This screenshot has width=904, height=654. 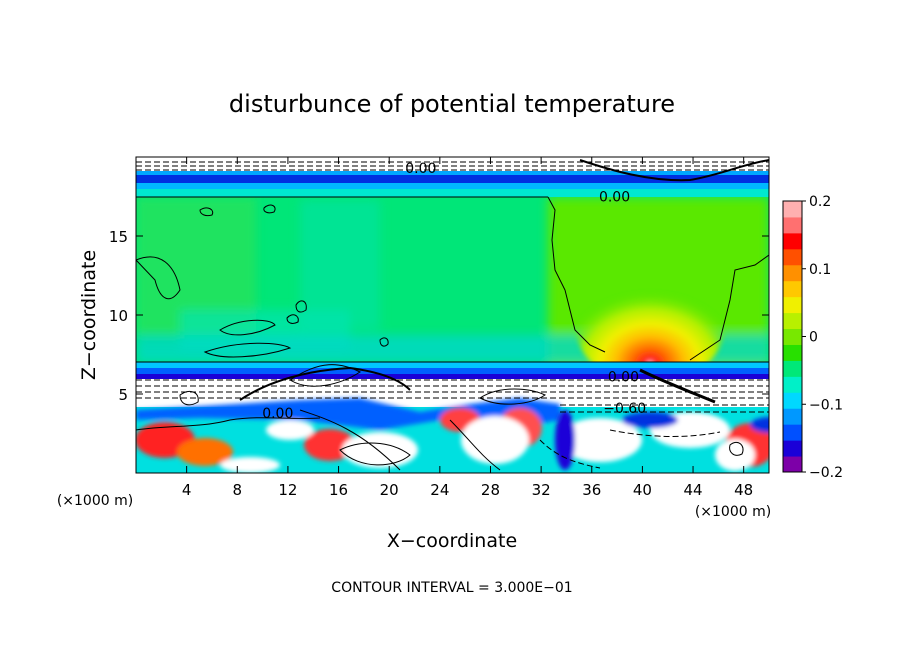 I want to click on chart-title: disturbunce of potential temperature, so click(x=452, y=104).